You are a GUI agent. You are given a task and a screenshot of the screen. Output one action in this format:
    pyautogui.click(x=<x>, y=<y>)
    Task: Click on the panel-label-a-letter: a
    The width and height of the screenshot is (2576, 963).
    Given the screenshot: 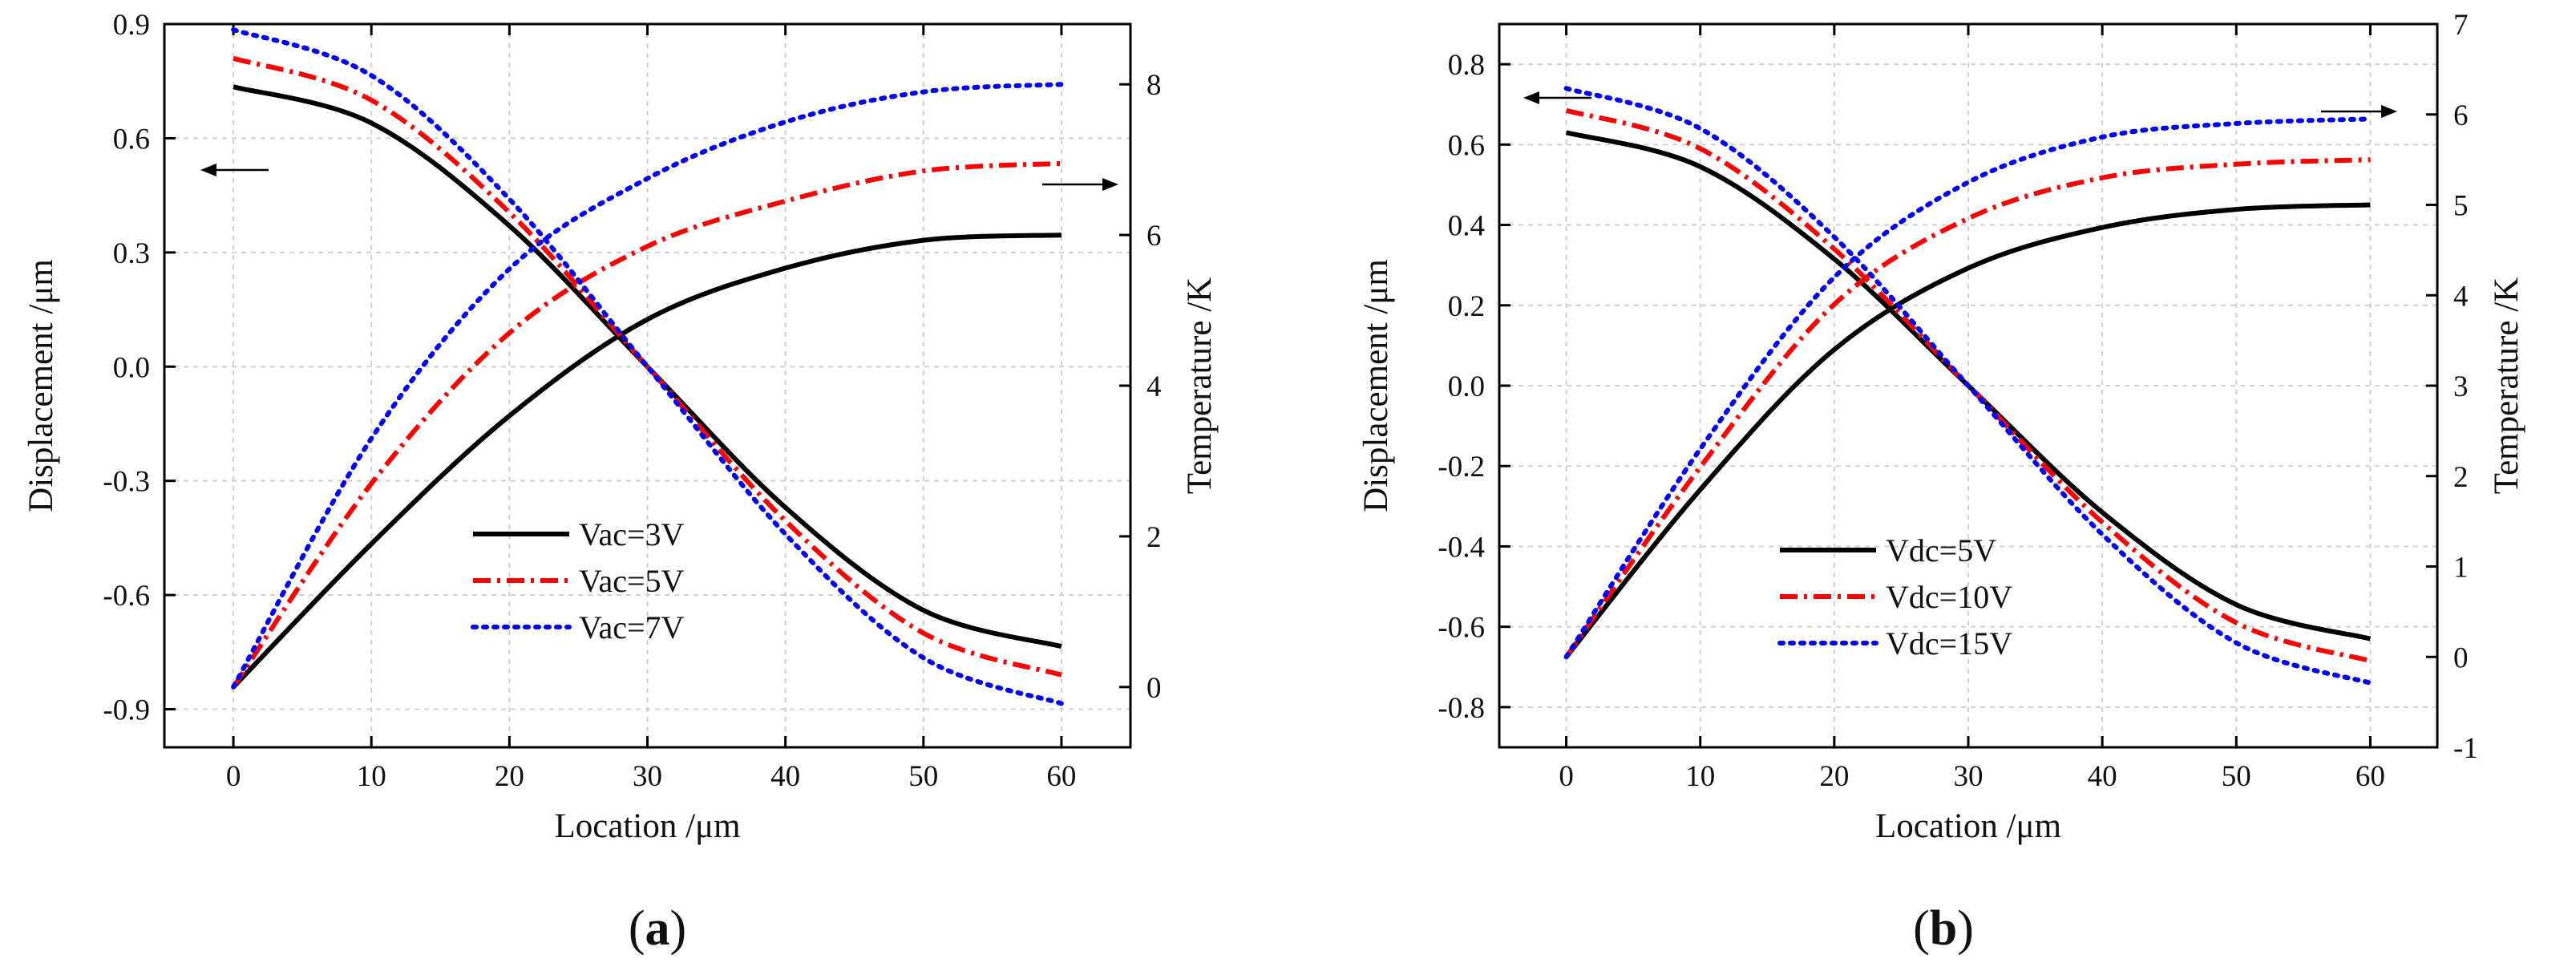 What is the action you would take?
    pyautogui.click(x=657, y=929)
    